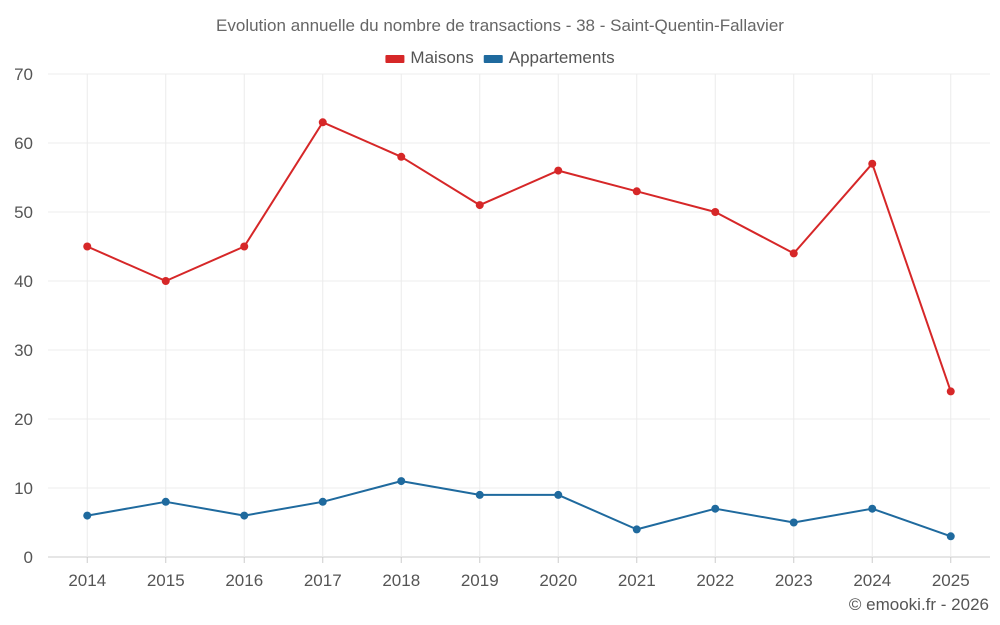 The height and width of the screenshot is (625, 1000). Describe the element at coordinates (323, 580) in the screenshot. I see `x-tick-label: 2017` at that location.